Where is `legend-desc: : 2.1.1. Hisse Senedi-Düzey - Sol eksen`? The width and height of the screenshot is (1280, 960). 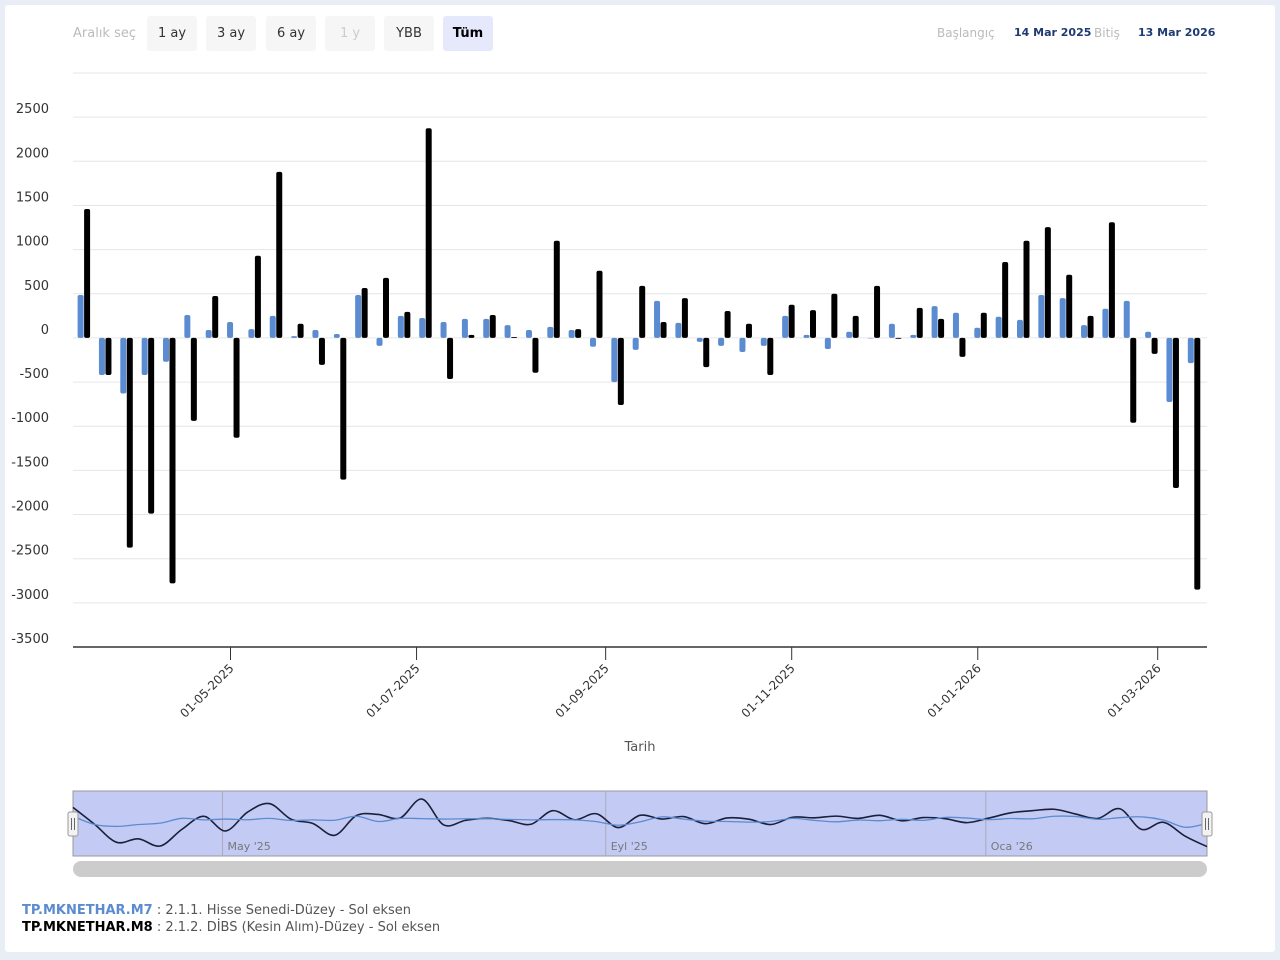
legend-desc: : 2.1.1. Hisse Senedi-Düzey - Sol eksen is located at coordinates (282, 910).